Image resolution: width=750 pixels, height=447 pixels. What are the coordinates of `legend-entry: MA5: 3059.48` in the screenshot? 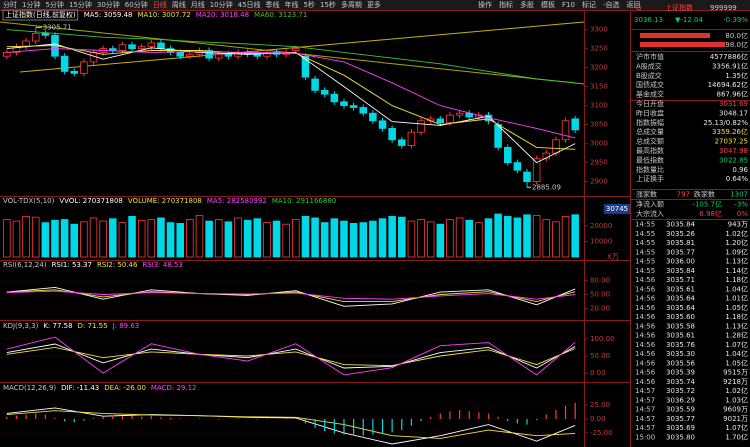 It's located at (108, 15).